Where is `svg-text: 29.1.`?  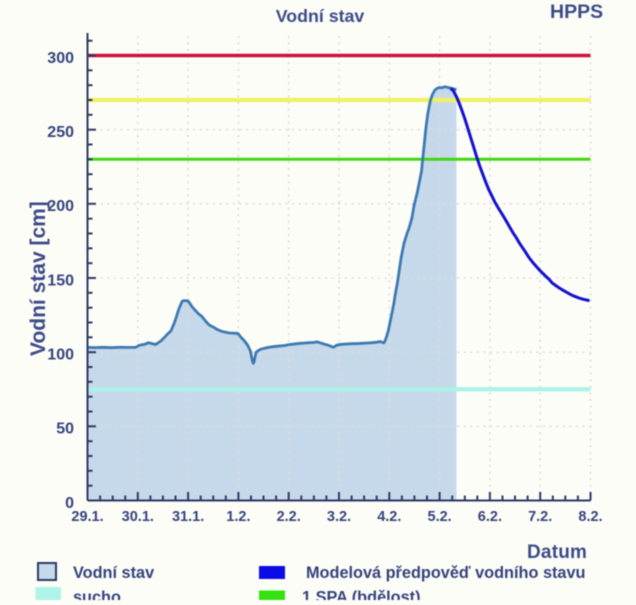
svg-text: 29.1. is located at coordinates (87, 517).